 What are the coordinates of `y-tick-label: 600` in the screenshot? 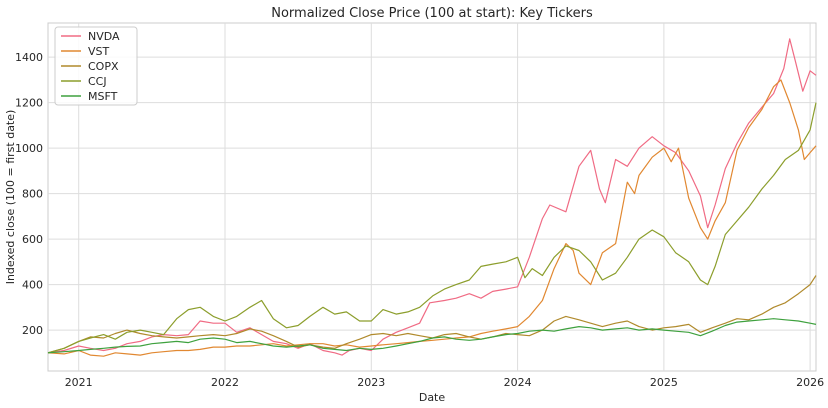 It's located at (32, 239).